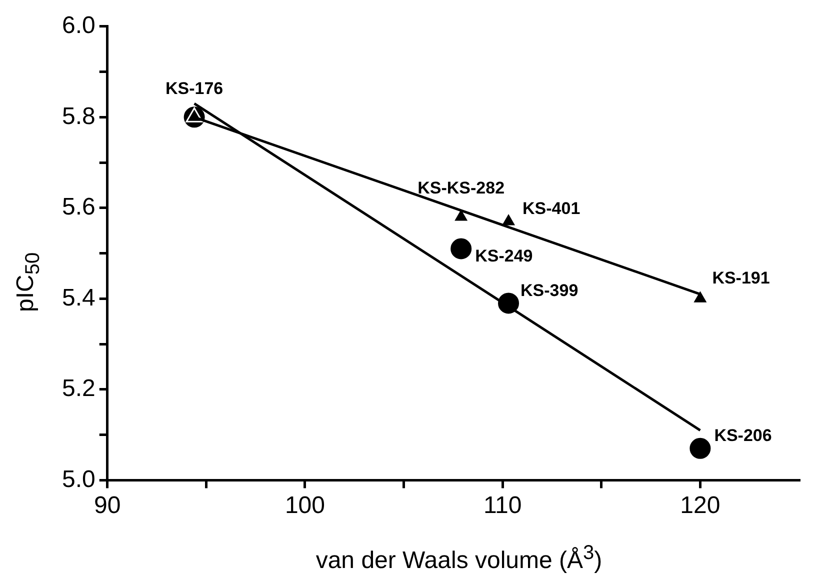 The width and height of the screenshot is (818, 583). What do you see at coordinates (304, 506) in the screenshot?
I see `x-tick-label: 100` at bounding box center [304, 506].